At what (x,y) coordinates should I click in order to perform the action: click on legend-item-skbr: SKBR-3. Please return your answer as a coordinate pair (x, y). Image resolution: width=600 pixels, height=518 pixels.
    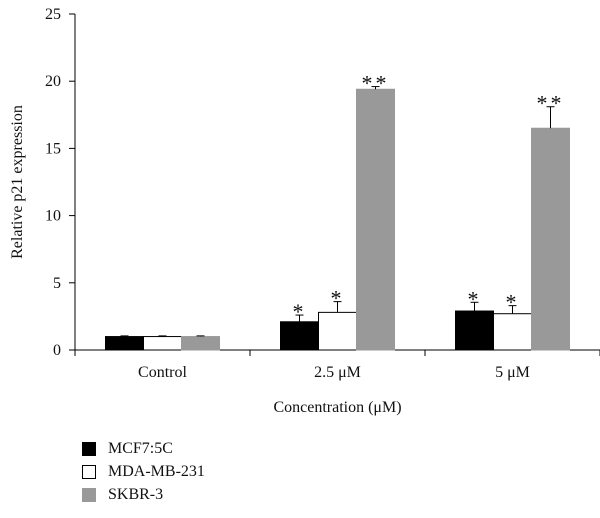
    Looking at the image, I should click on (143, 494).